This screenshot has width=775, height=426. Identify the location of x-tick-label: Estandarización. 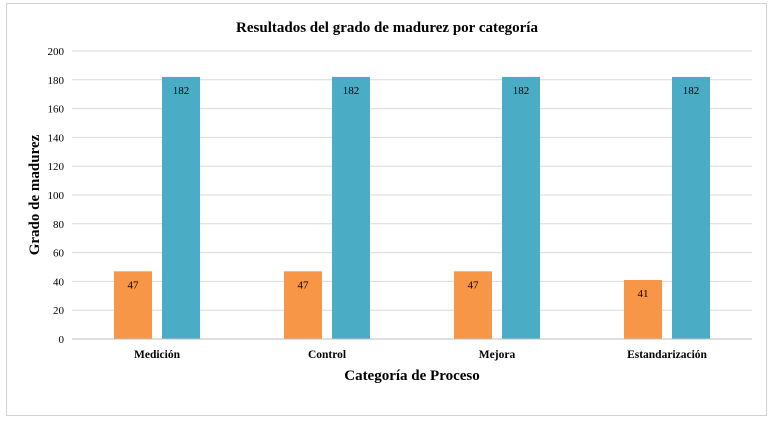
(667, 355).